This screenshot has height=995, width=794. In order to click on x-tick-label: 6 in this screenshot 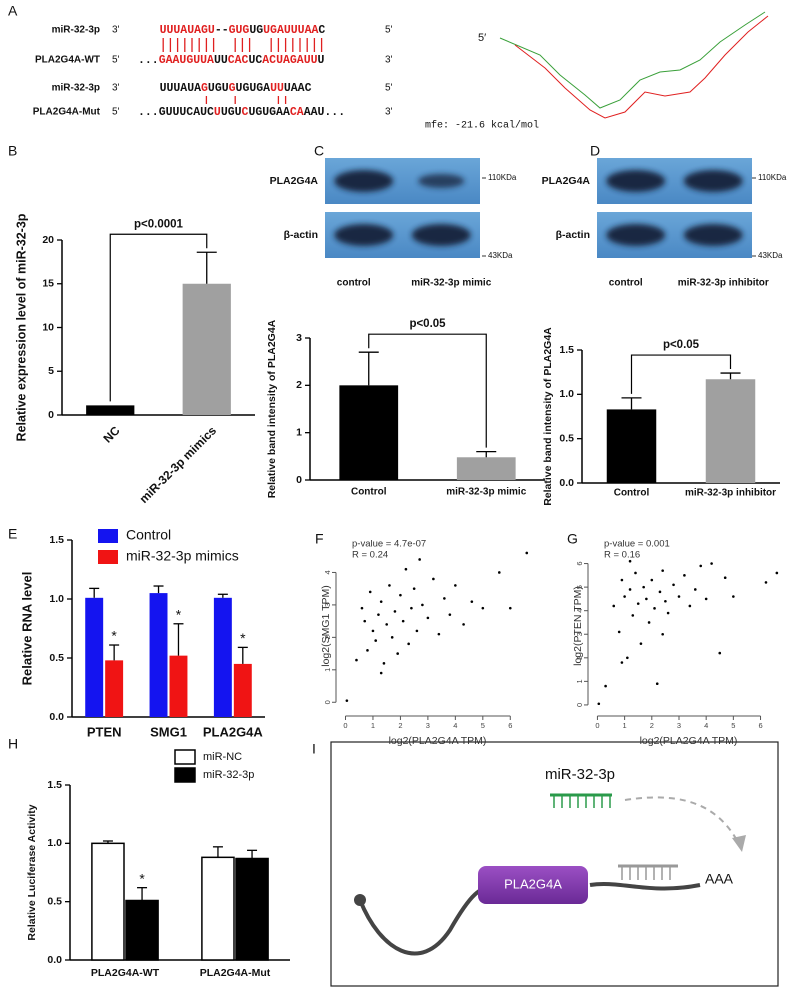, I will do `click(760, 725)`.